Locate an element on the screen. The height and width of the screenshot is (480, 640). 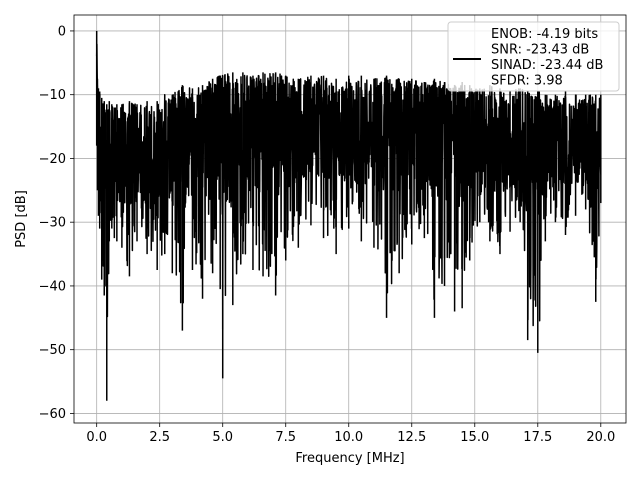
y-tick-label: −20 is located at coordinates (52, 159).